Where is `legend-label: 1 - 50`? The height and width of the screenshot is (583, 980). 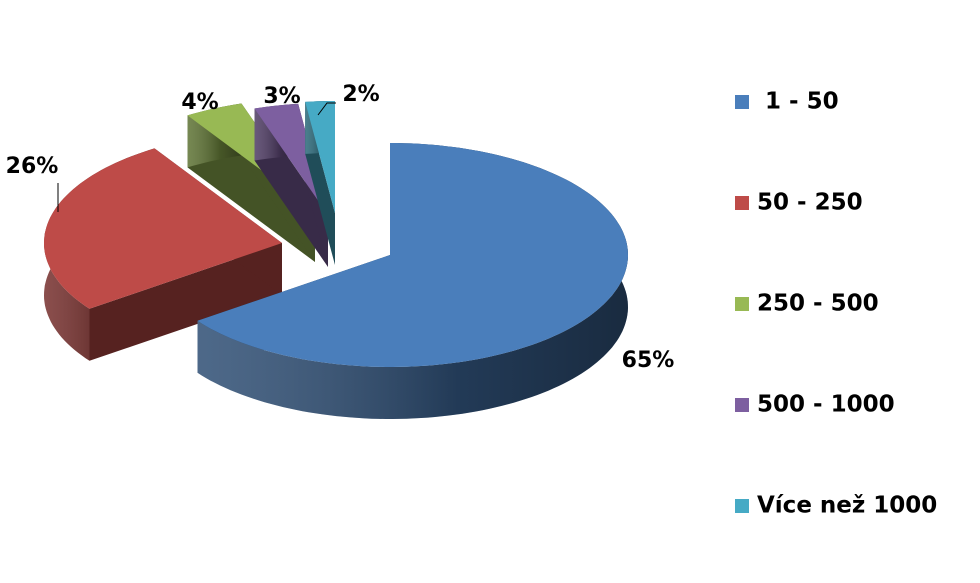 legend-label: 1 - 50 is located at coordinates (802, 102).